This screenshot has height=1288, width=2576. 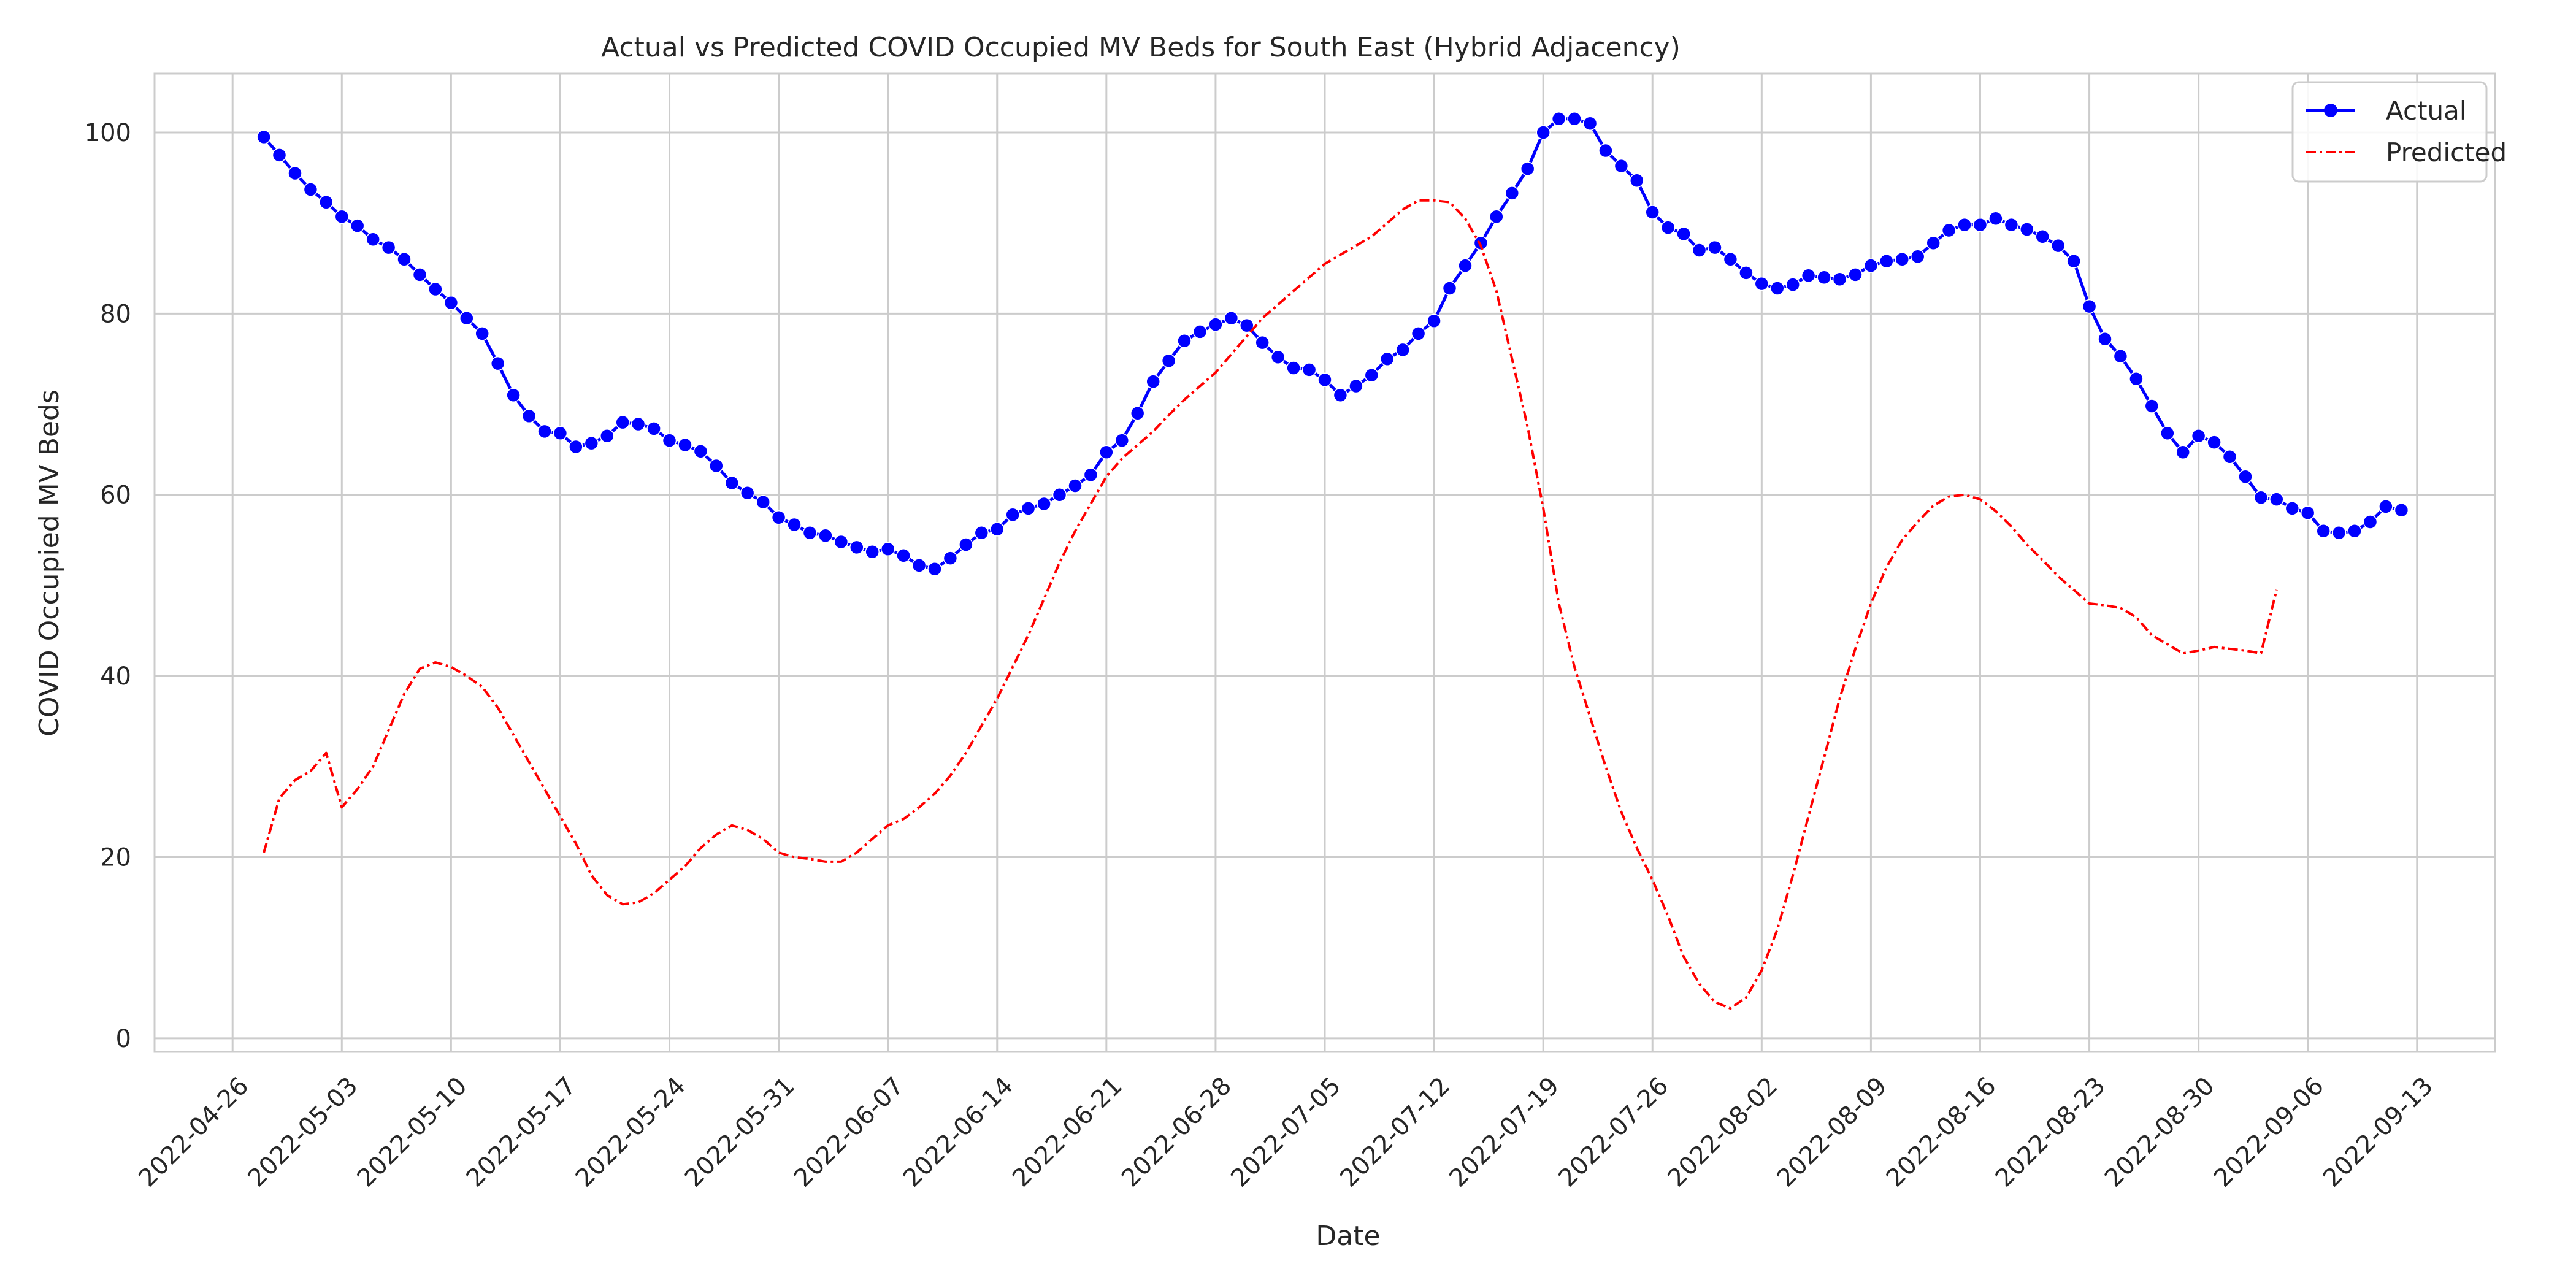 What do you see at coordinates (1832, 1132) in the screenshot?
I see `x-tick-label: 2022-08-09` at bounding box center [1832, 1132].